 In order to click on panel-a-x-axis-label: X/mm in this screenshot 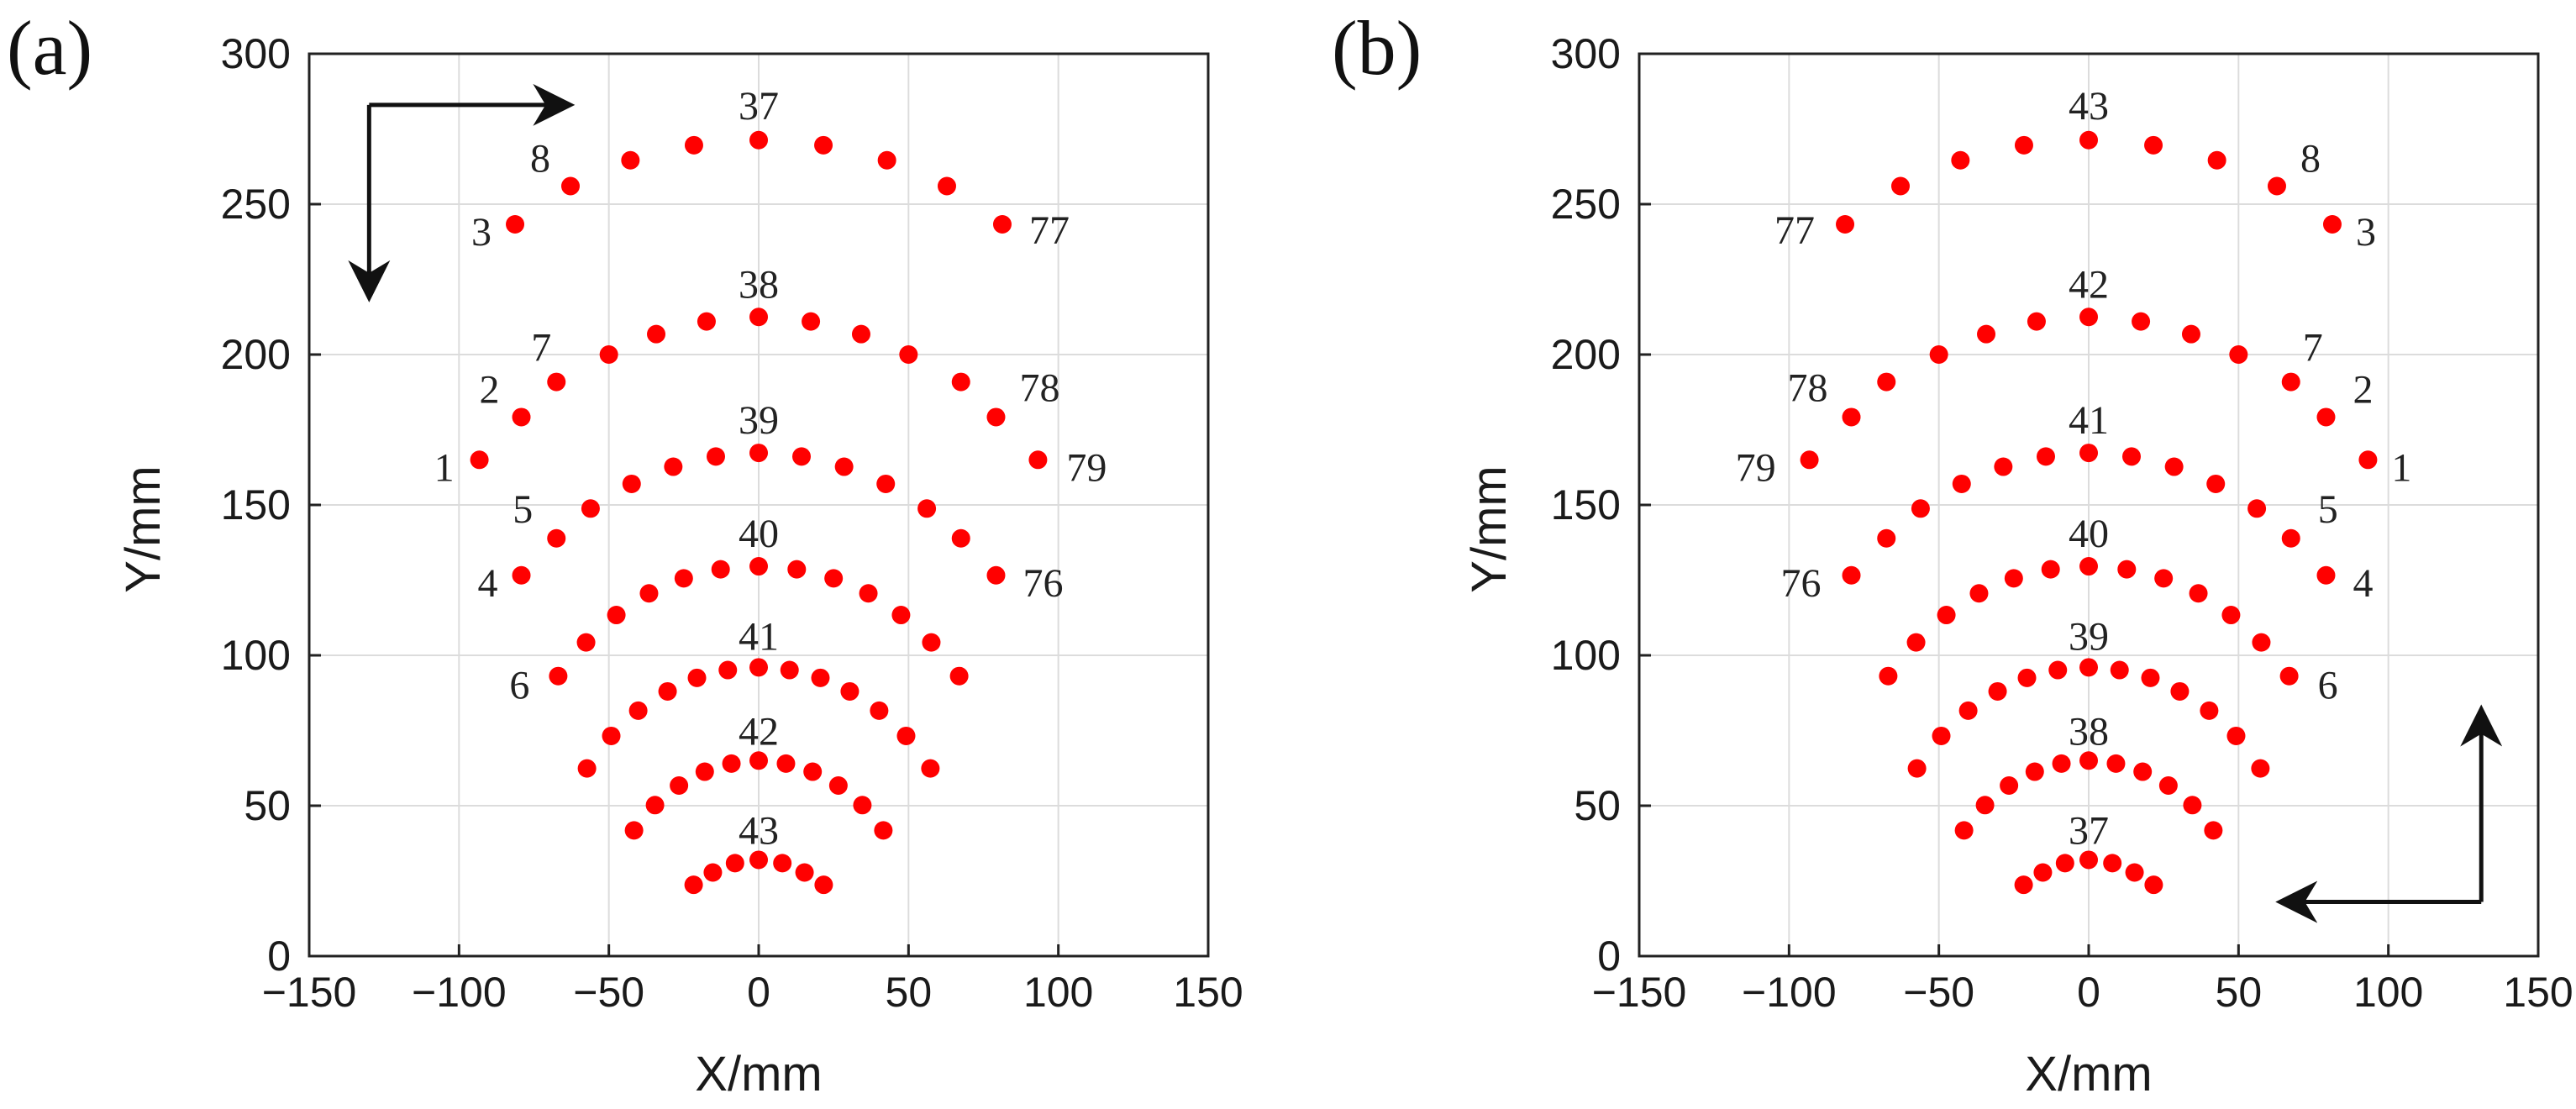, I will do `click(758, 1074)`.